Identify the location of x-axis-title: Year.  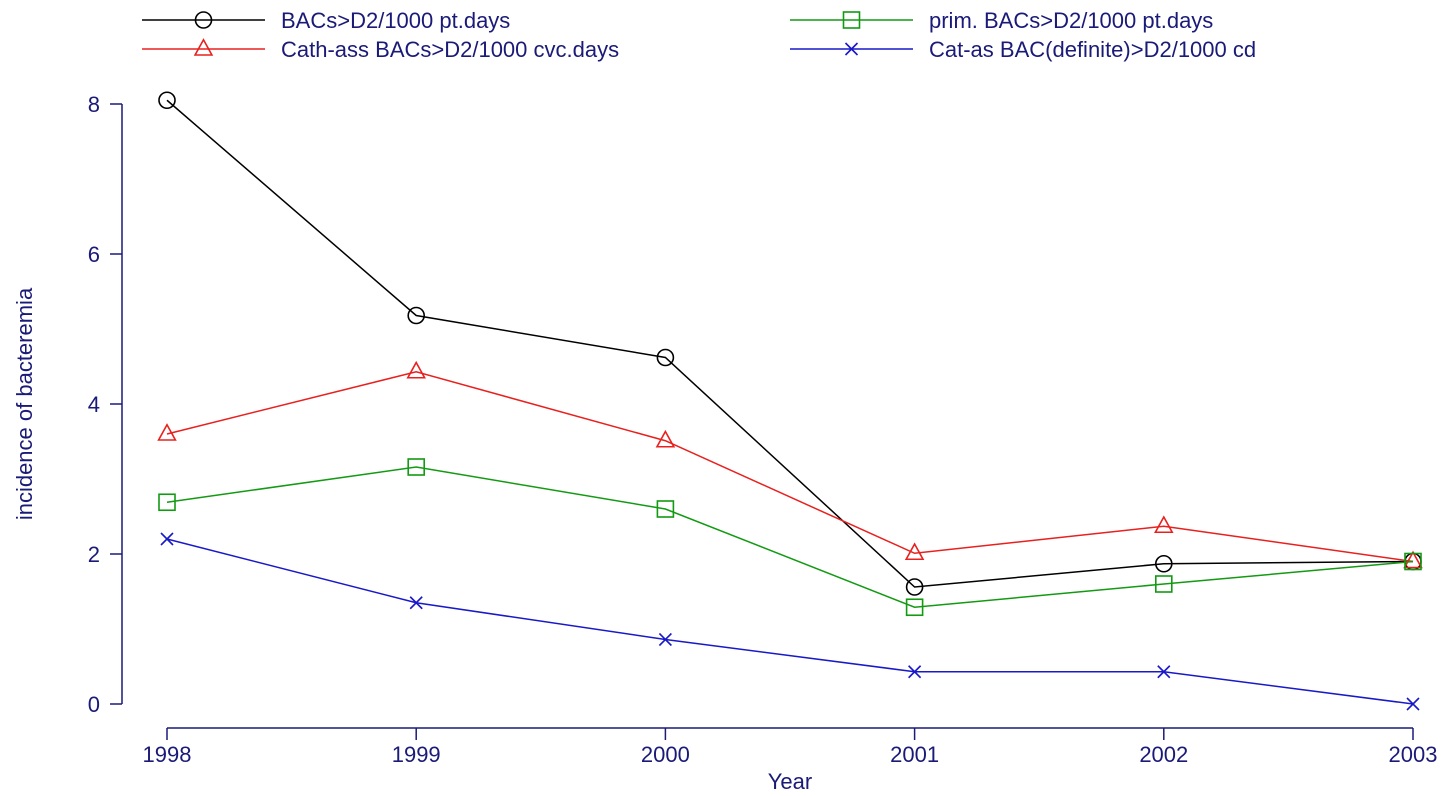
(790, 781).